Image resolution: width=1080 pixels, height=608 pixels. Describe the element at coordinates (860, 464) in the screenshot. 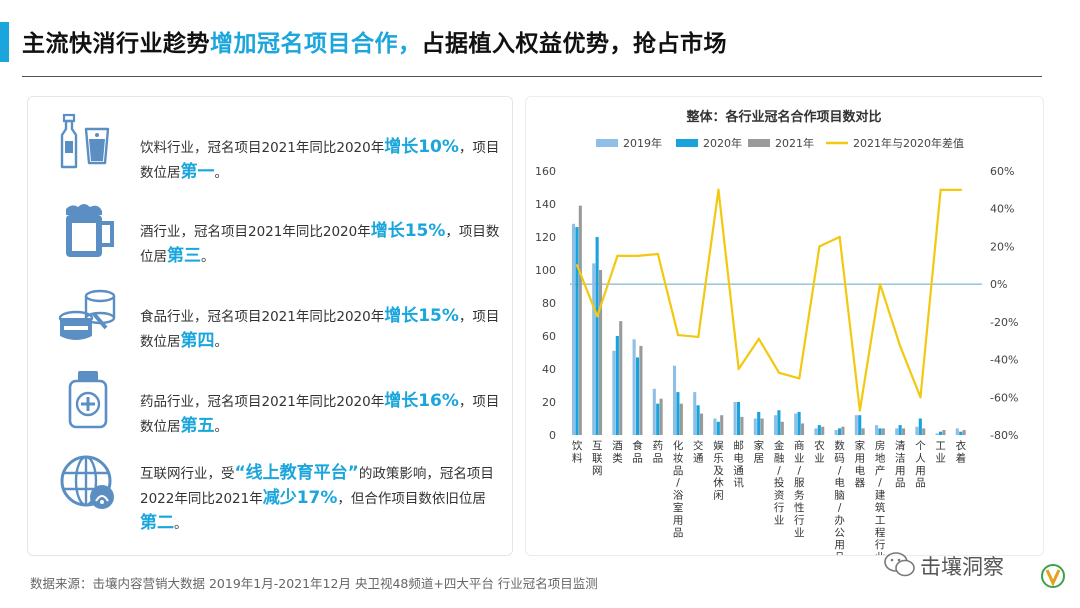

I see `category-label: 家用电器` at that location.